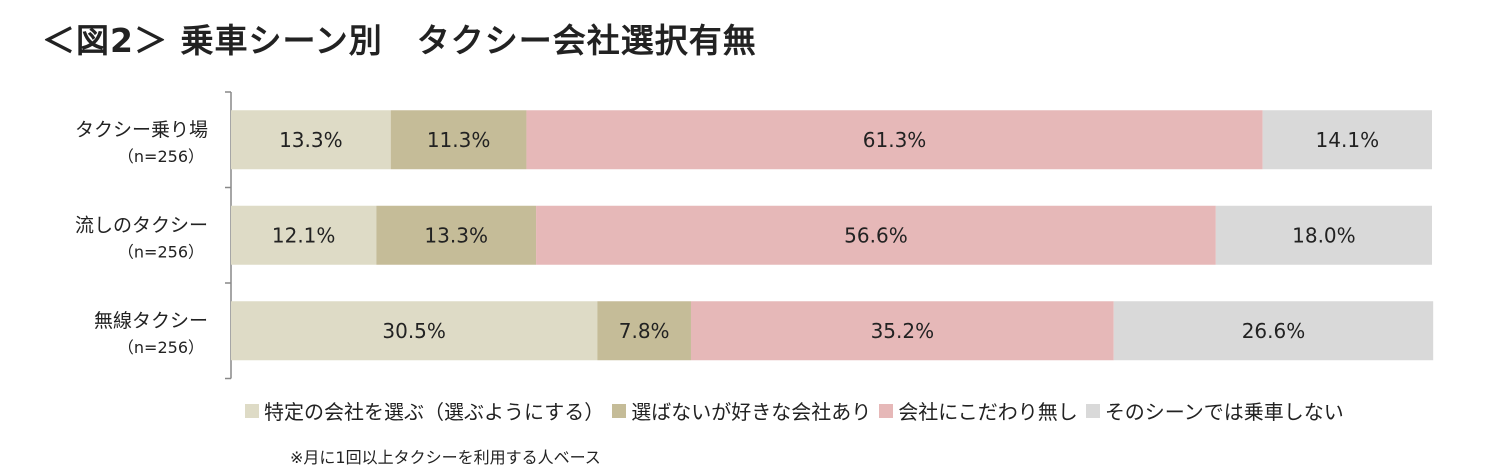  I want to click on legend-item-specific: 特定の会社を選ぶ（選ぶようにする）, so click(424, 410).